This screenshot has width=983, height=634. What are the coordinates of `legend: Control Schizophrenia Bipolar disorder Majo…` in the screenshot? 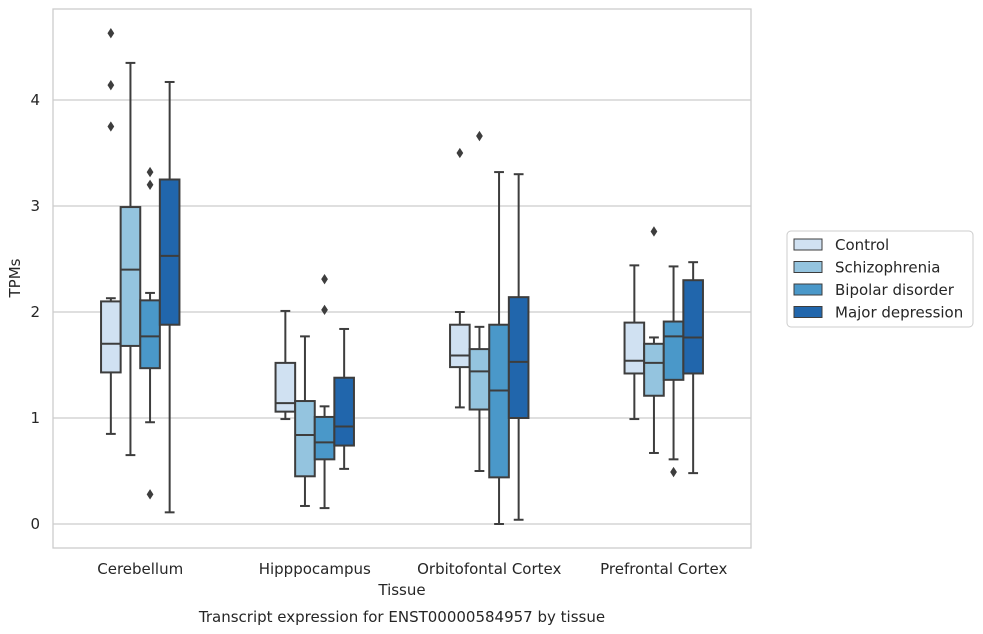 It's located at (880, 279).